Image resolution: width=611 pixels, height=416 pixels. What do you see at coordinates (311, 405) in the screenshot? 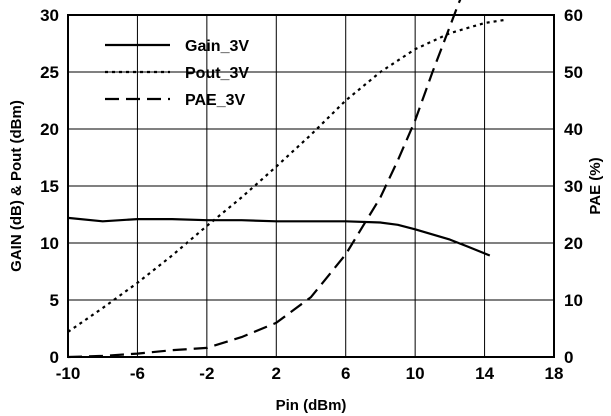
I see `x-axis-label: Pin (dBm)` at bounding box center [311, 405].